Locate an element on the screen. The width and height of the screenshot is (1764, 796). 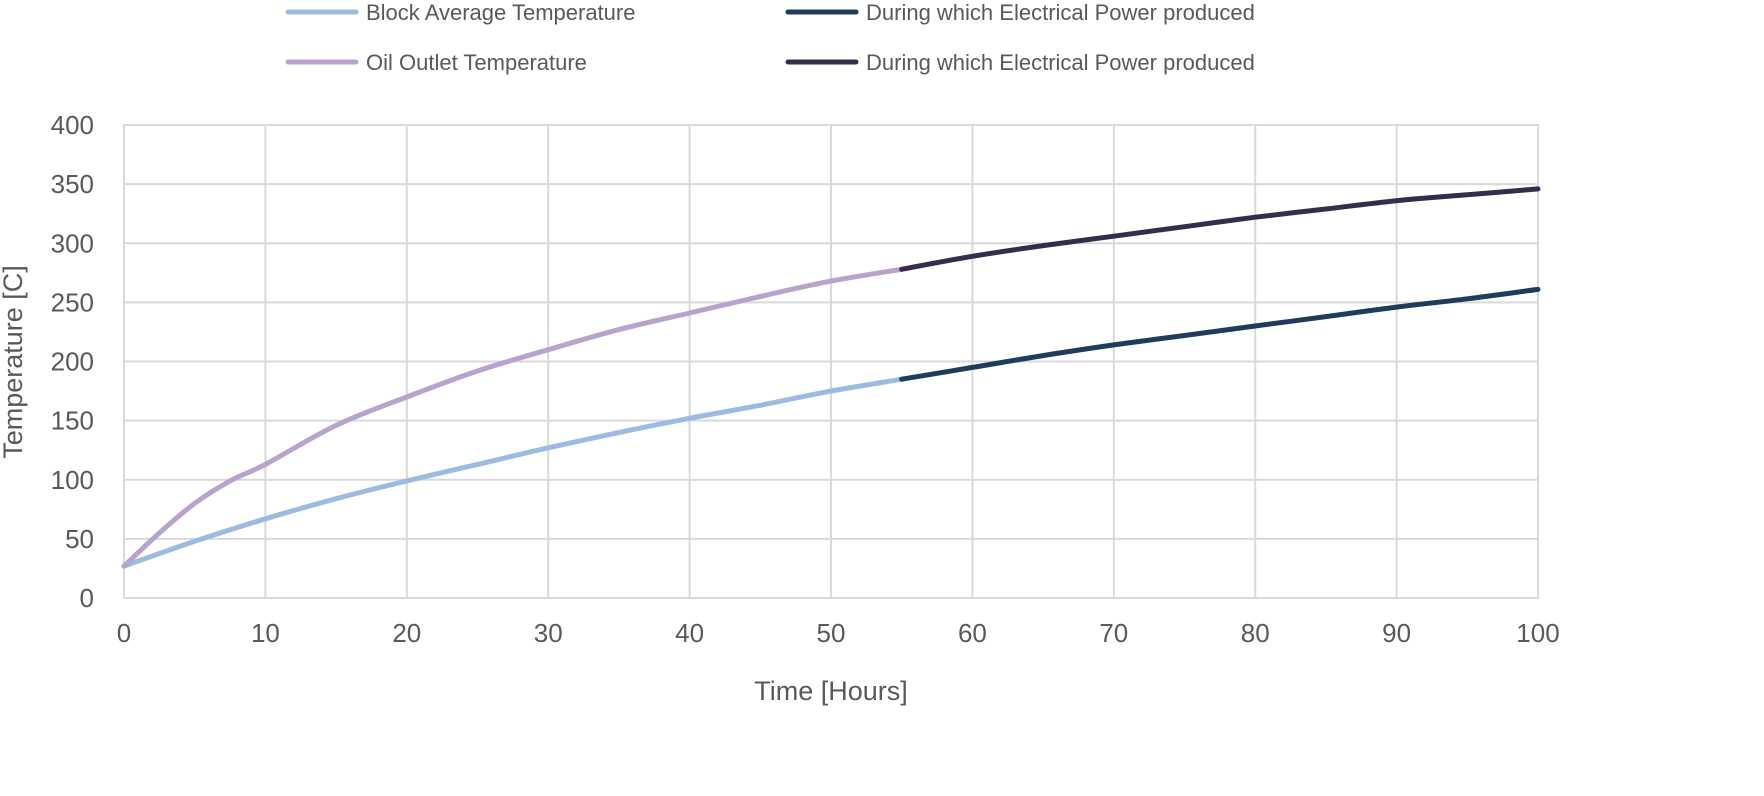
x-tick-label: 100 is located at coordinates (1537, 633).